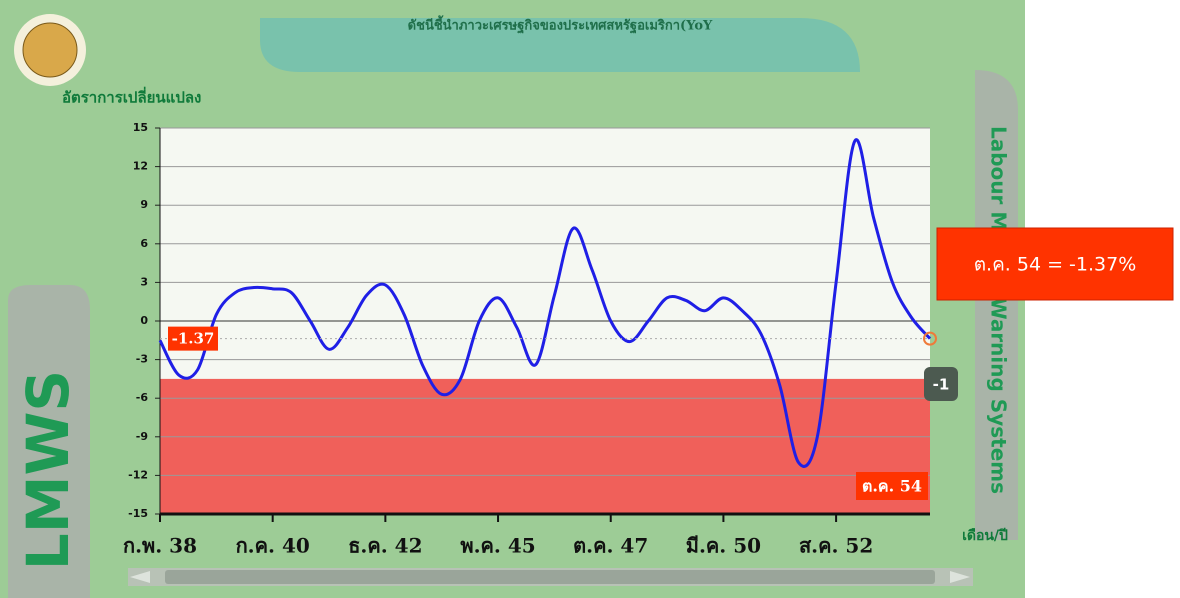  What do you see at coordinates (138, 513) in the screenshot?
I see `y-tick-label: -15` at bounding box center [138, 513].